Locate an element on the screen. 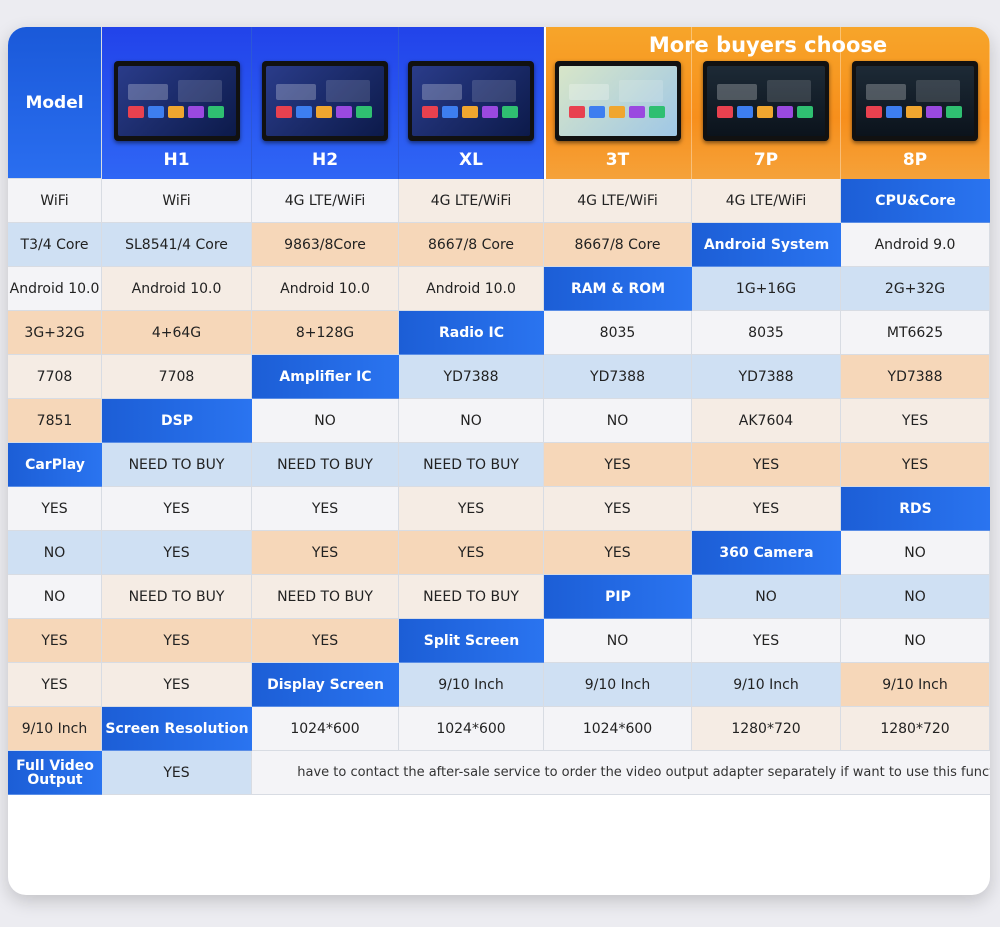  model-name: XL is located at coordinates (471, 160).